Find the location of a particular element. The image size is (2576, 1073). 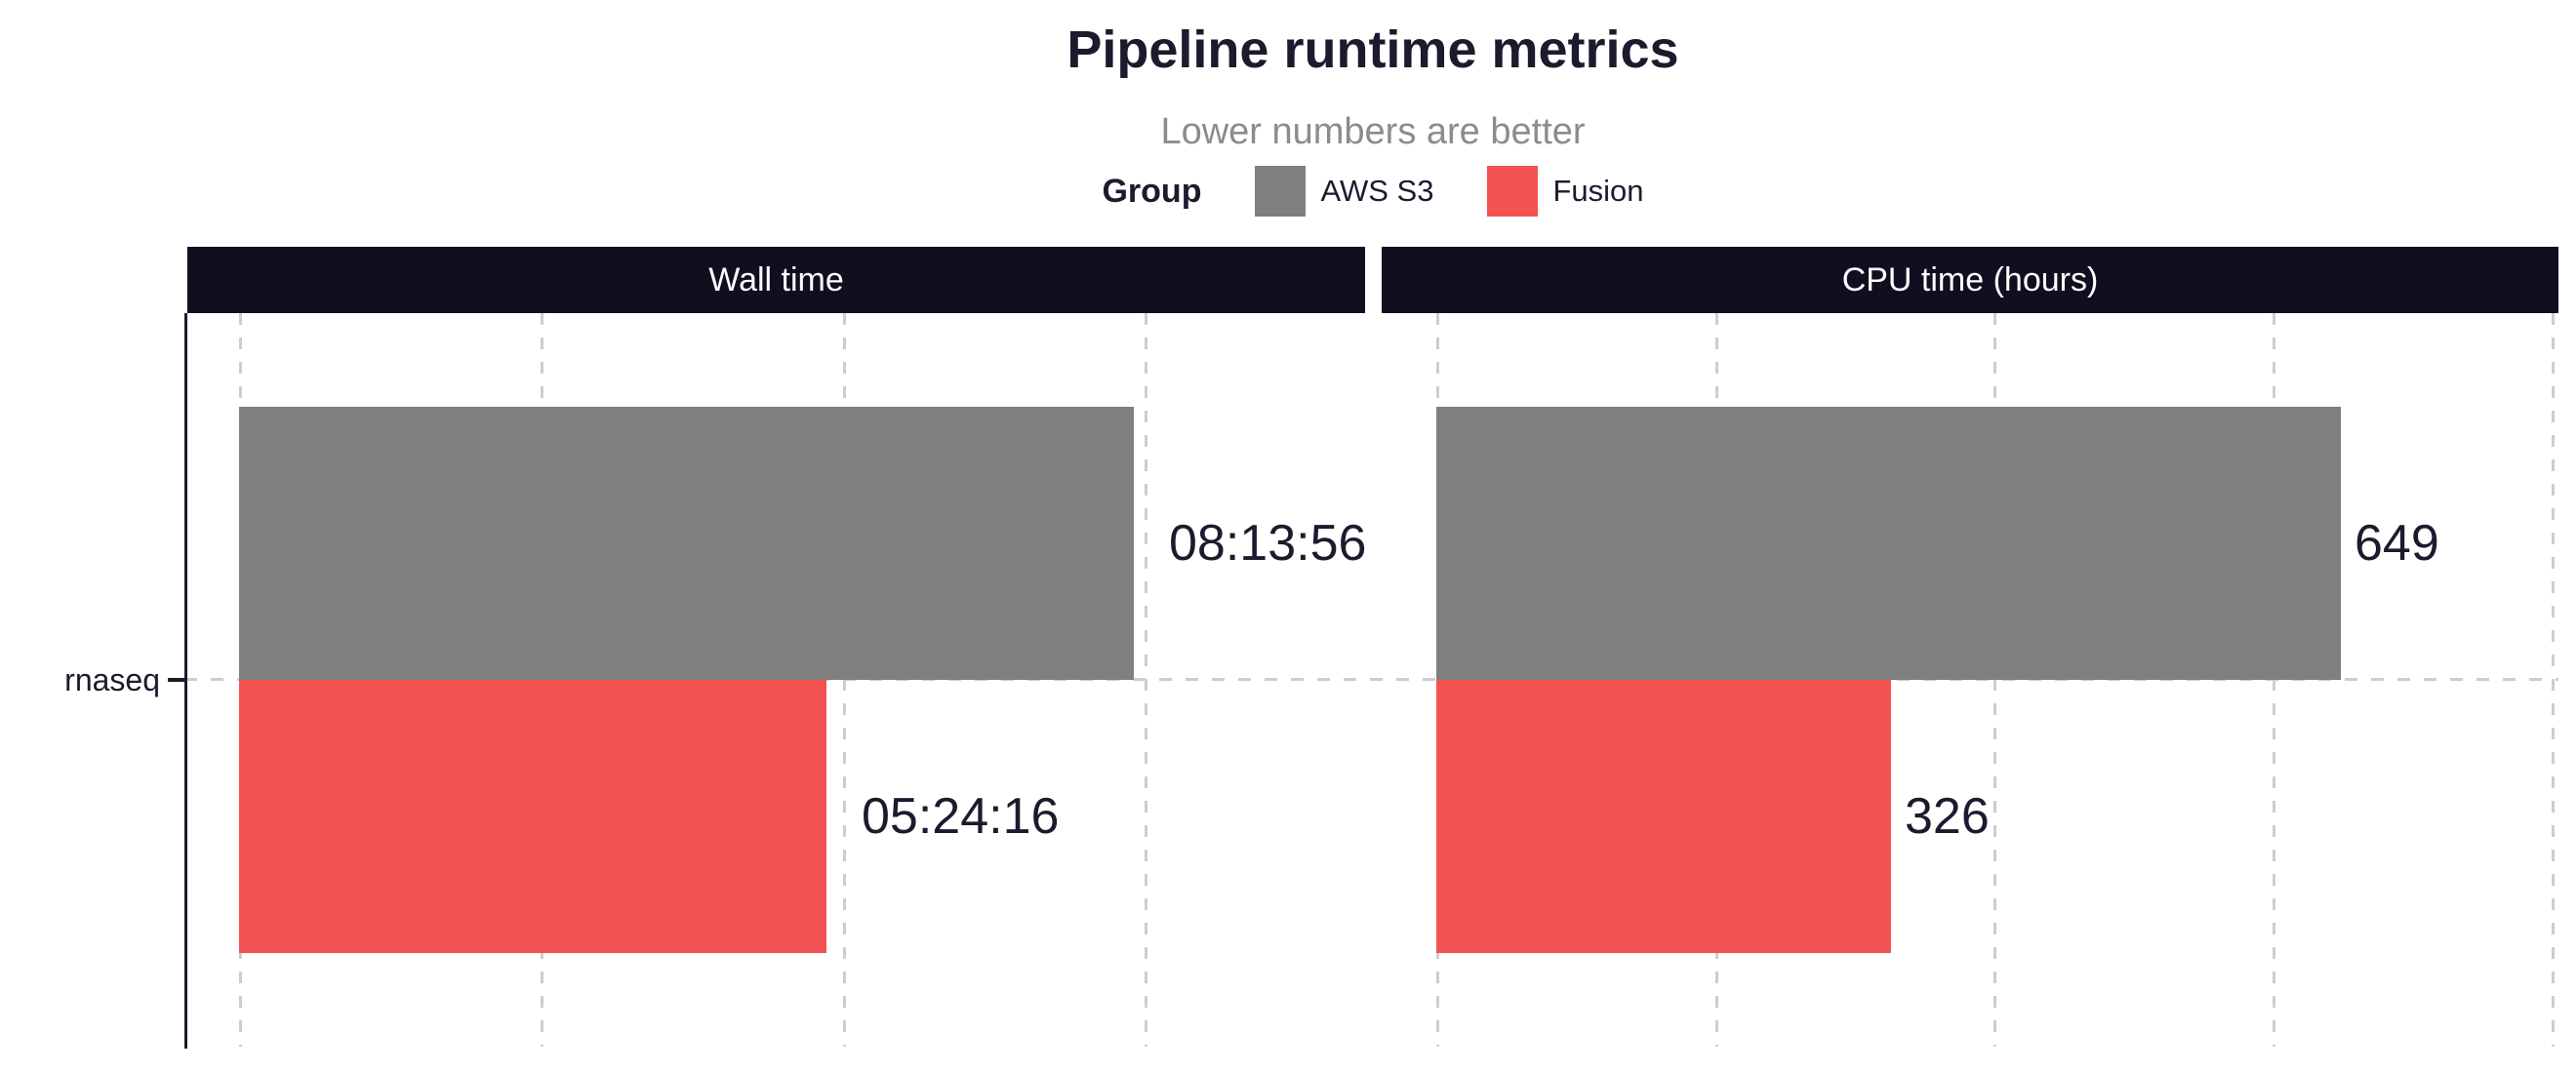

legend-swatch-fusion is located at coordinates (1513, 191).